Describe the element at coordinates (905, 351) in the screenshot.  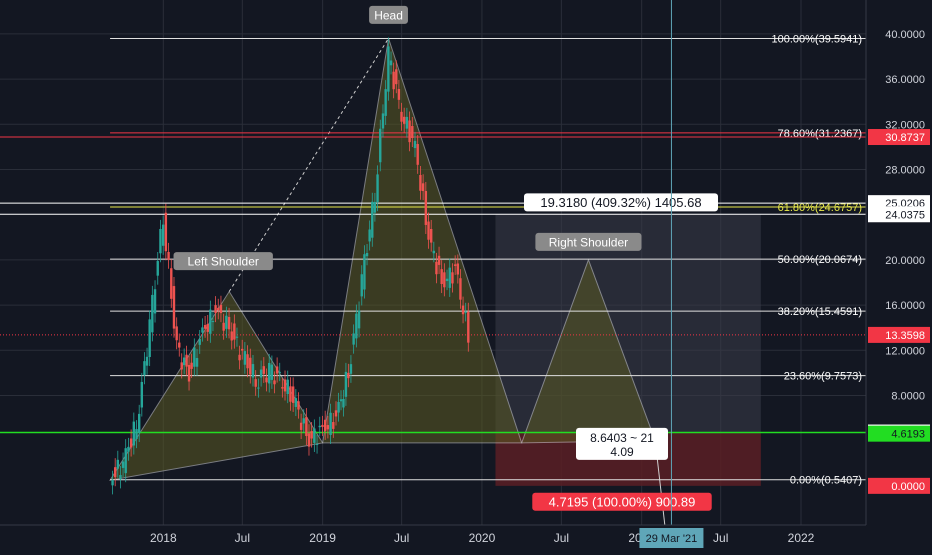
I see `y-tick-label: 12.0000` at that location.